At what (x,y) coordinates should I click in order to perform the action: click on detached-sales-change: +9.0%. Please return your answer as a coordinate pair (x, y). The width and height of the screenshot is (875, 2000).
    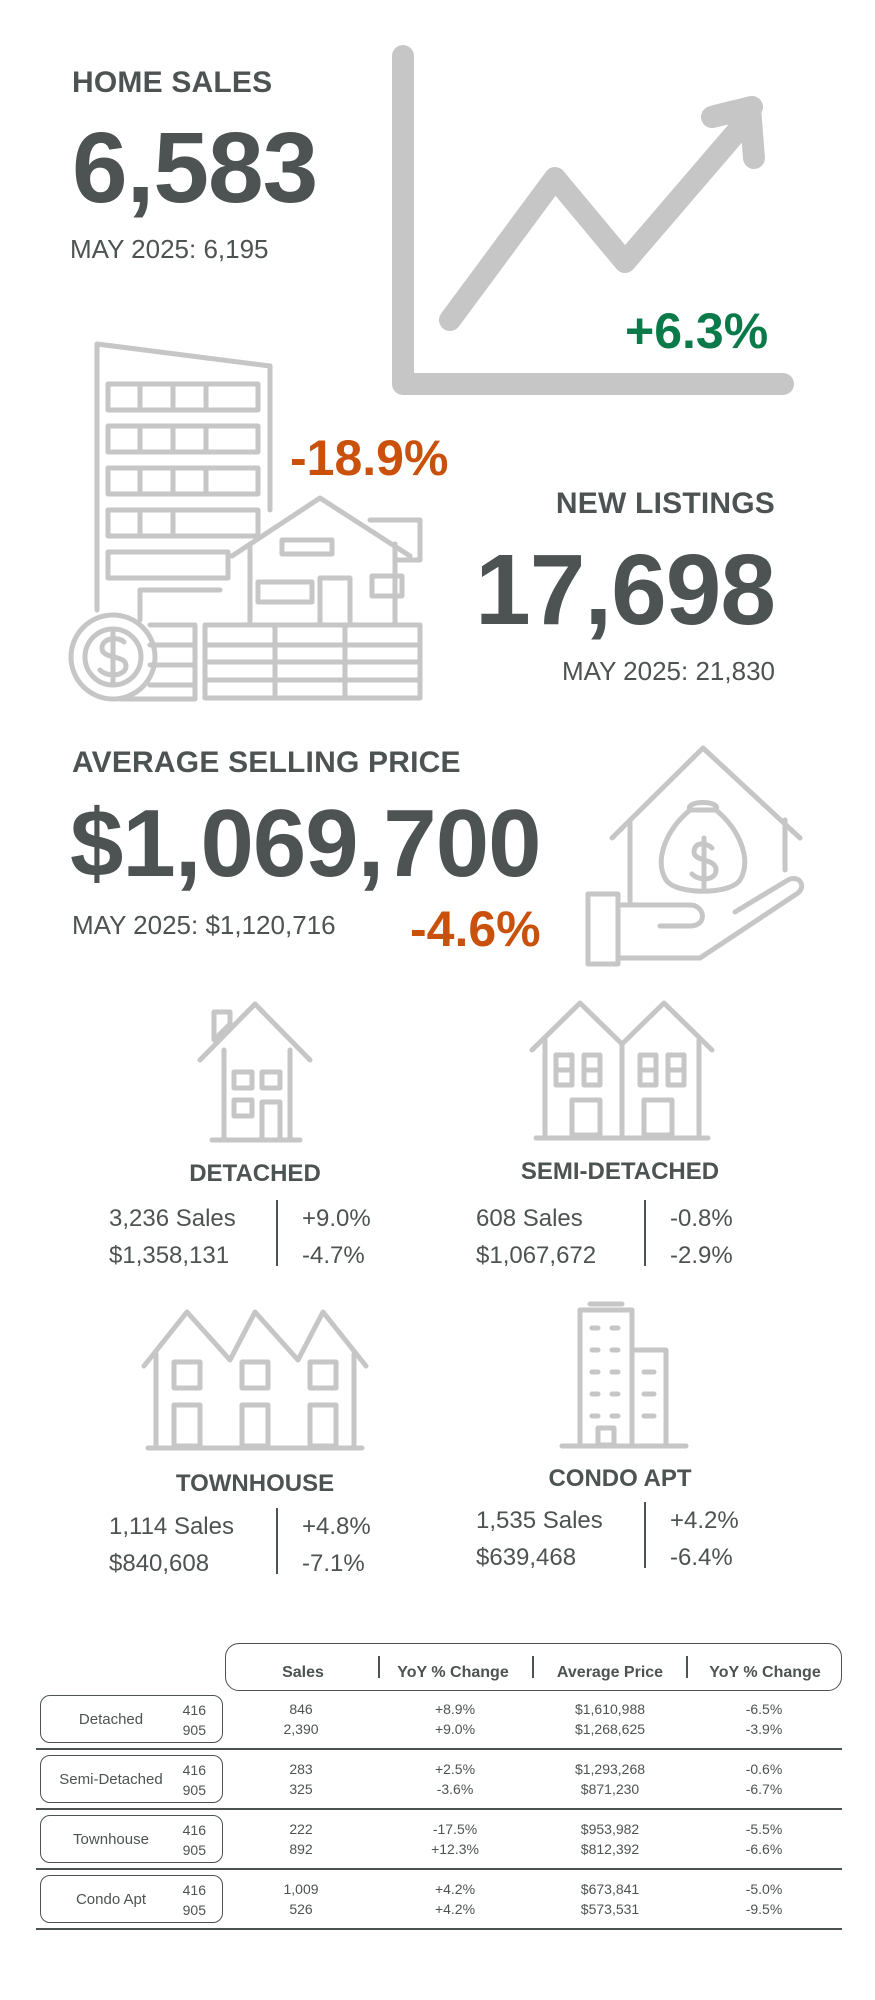
    Looking at the image, I should click on (336, 1218).